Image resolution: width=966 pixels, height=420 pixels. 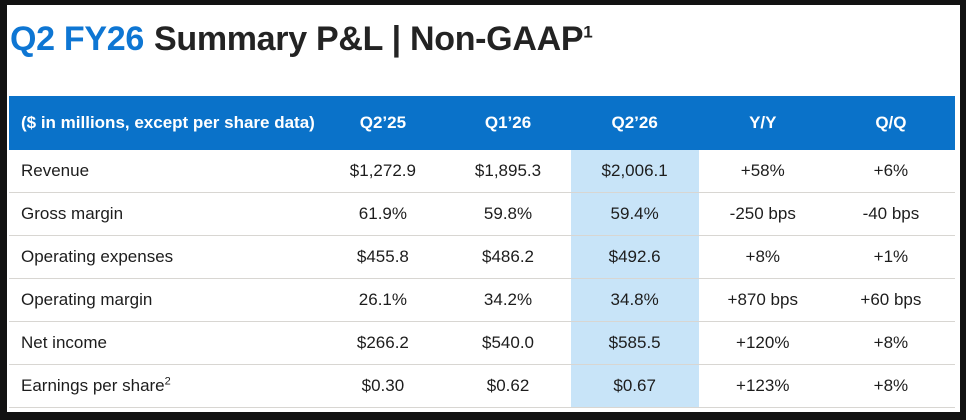 I want to click on cell-q2-25: 61.9%, so click(x=383, y=214).